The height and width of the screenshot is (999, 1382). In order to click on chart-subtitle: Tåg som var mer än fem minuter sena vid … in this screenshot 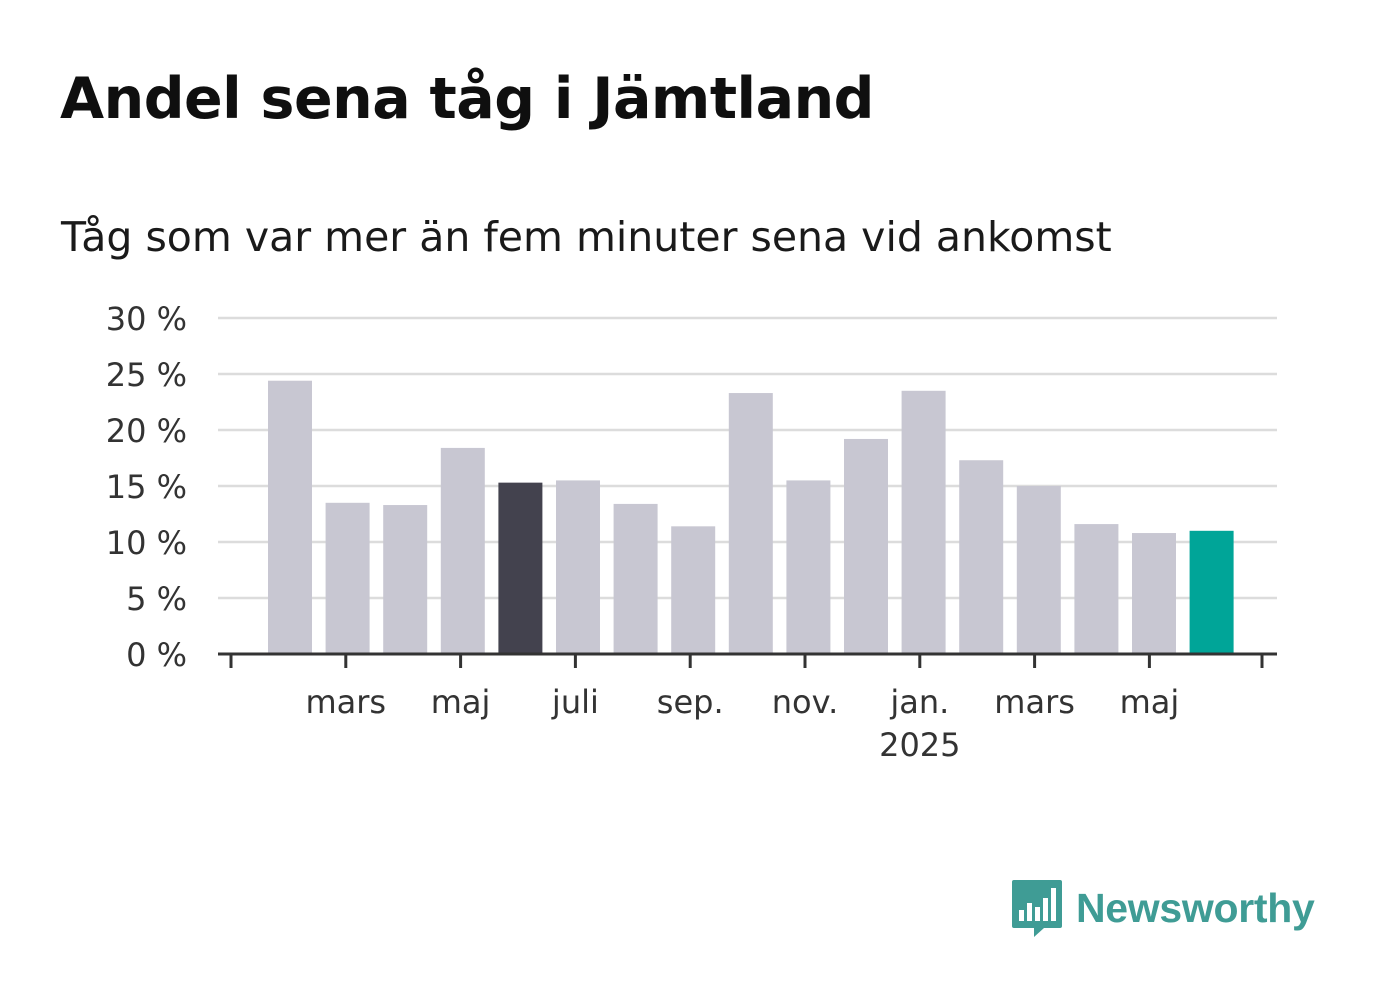, I will do `click(586, 237)`.